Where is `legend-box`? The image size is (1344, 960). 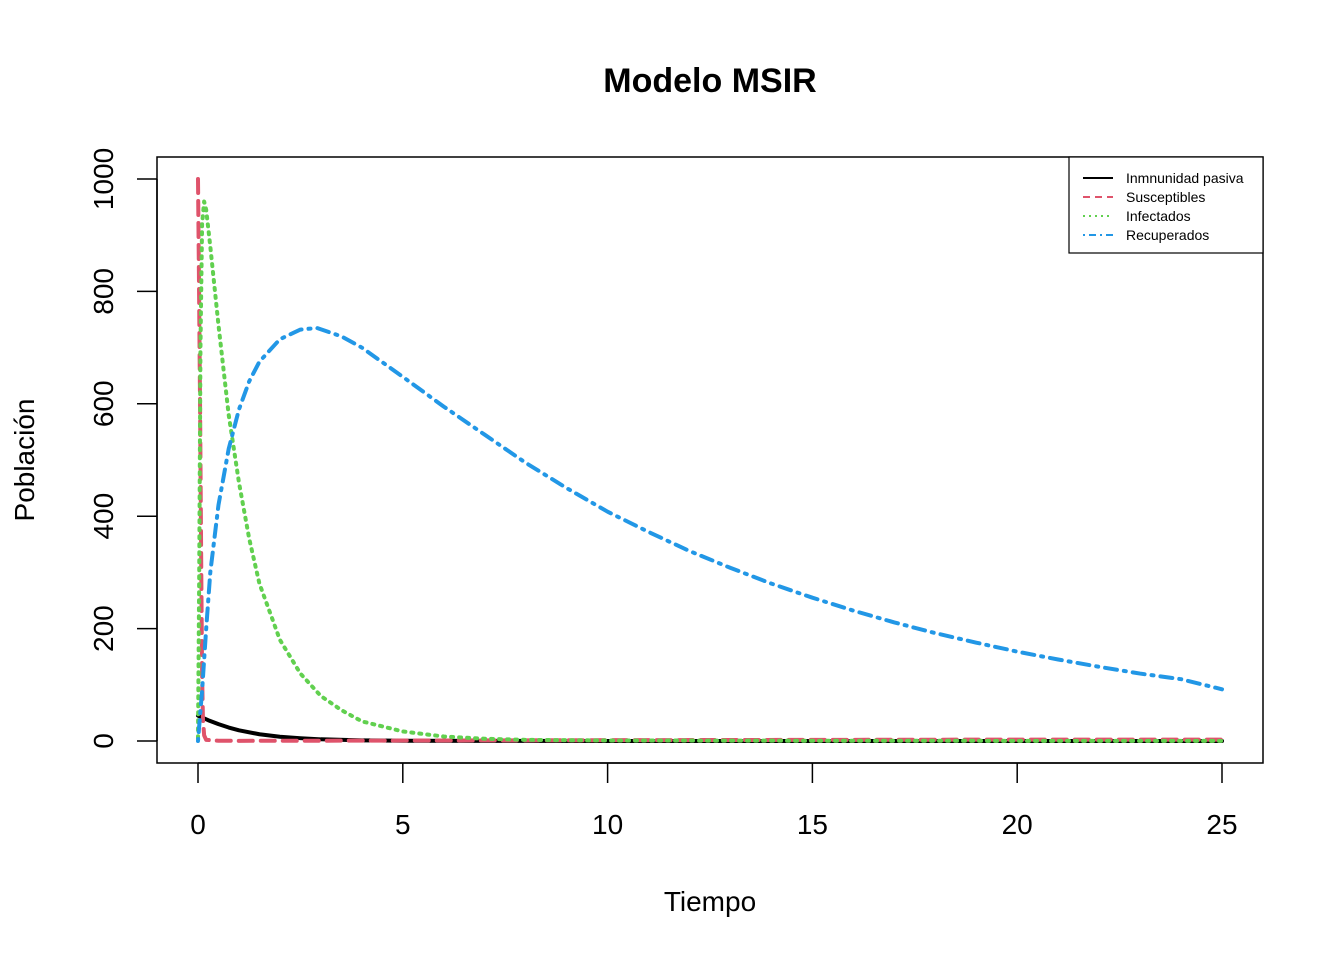
legend-box is located at coordinates (1166, 205).